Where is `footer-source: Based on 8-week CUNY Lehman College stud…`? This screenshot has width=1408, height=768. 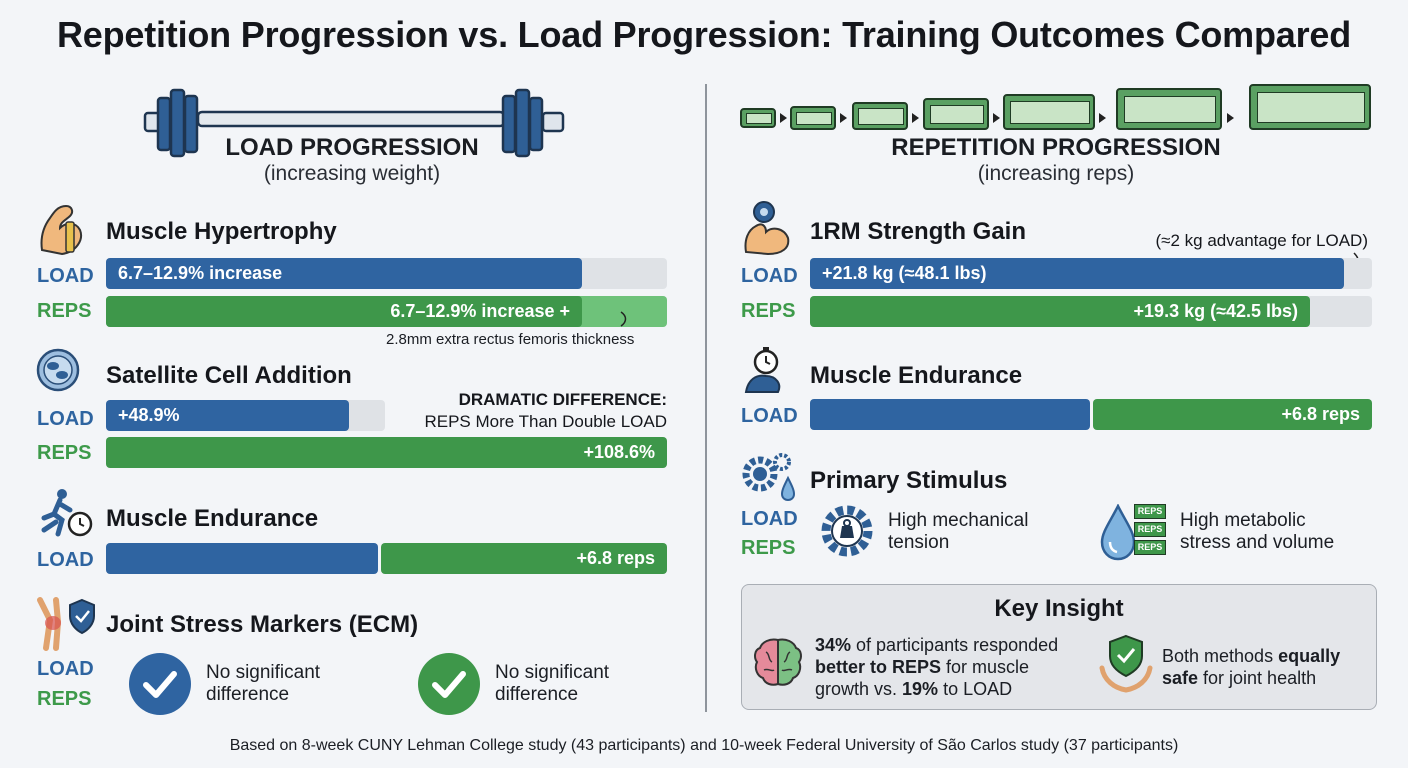
footer-source: Based on 8-week CUNY Lehman College stud… is located at coordinates (704, 745).